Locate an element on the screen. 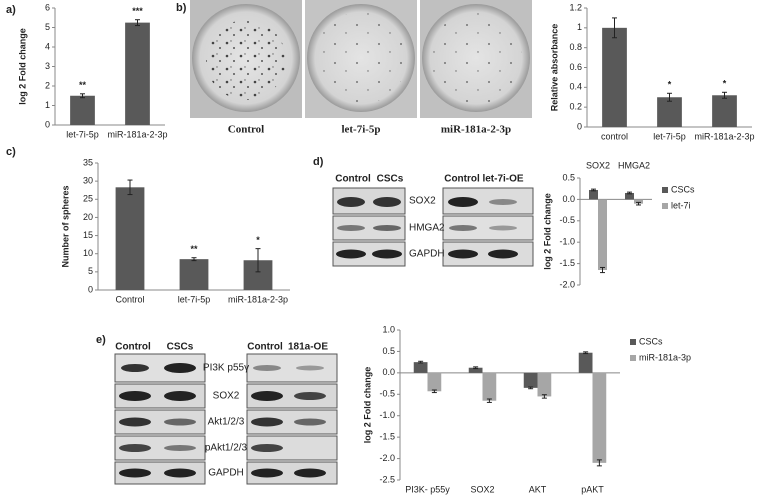  blot-header: let-7i-OE is located at coordinates (502, 179).